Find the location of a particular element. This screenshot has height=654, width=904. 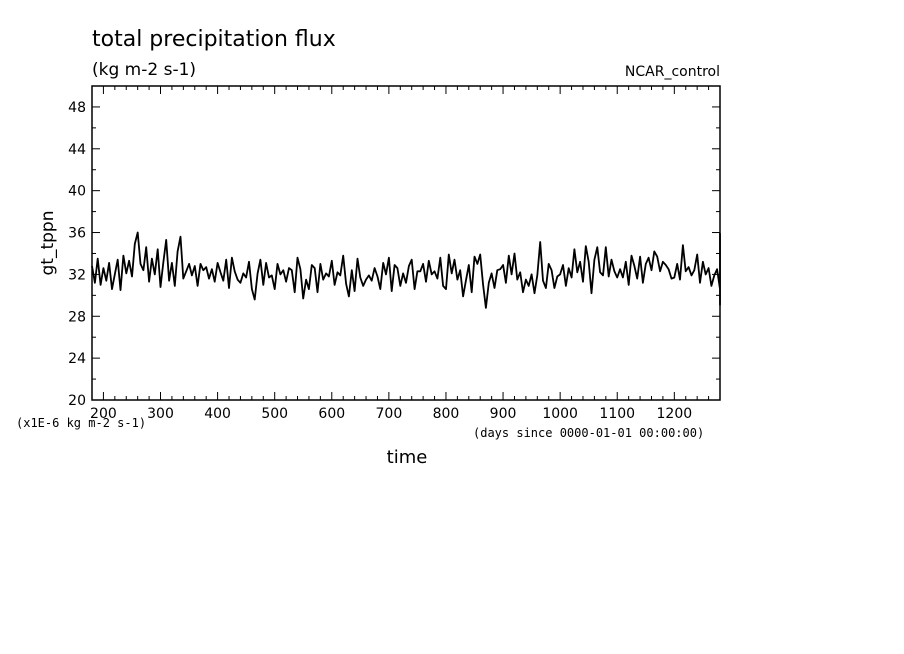

x-tick-label: 1100 is located at coordinates (617, 414).